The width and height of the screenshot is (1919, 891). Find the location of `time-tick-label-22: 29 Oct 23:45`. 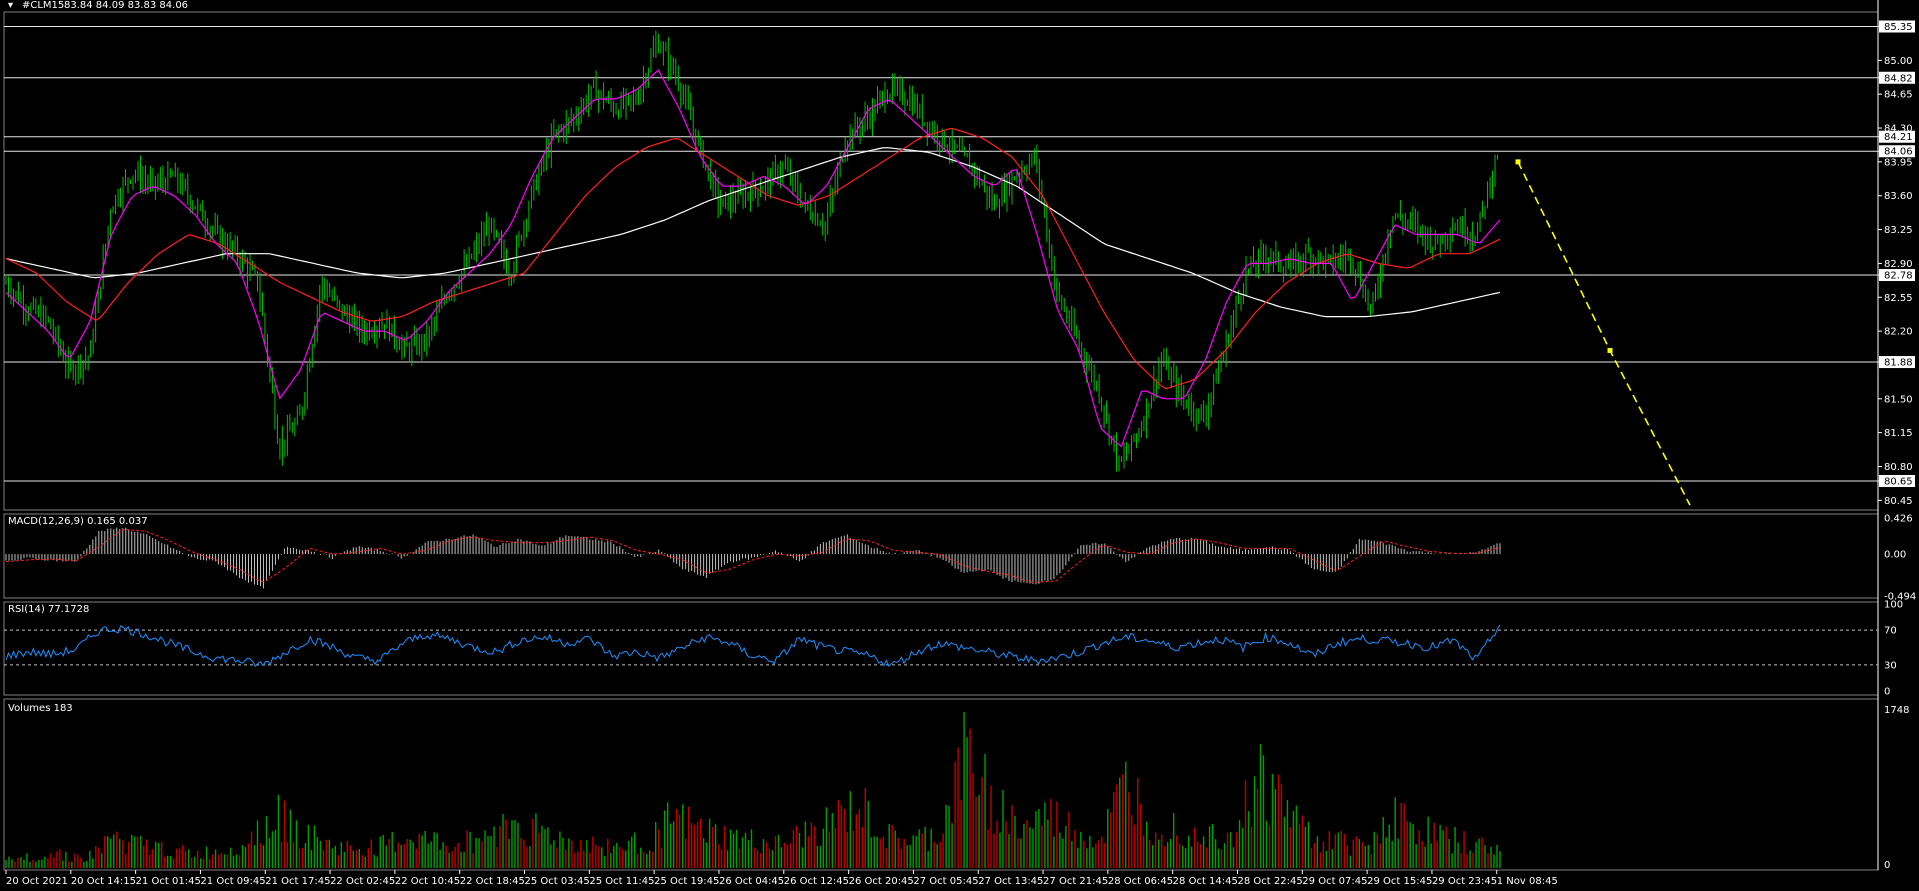

time-tick-label-22: 29 Oct 23:45 is located at coordinates (1464, 881).